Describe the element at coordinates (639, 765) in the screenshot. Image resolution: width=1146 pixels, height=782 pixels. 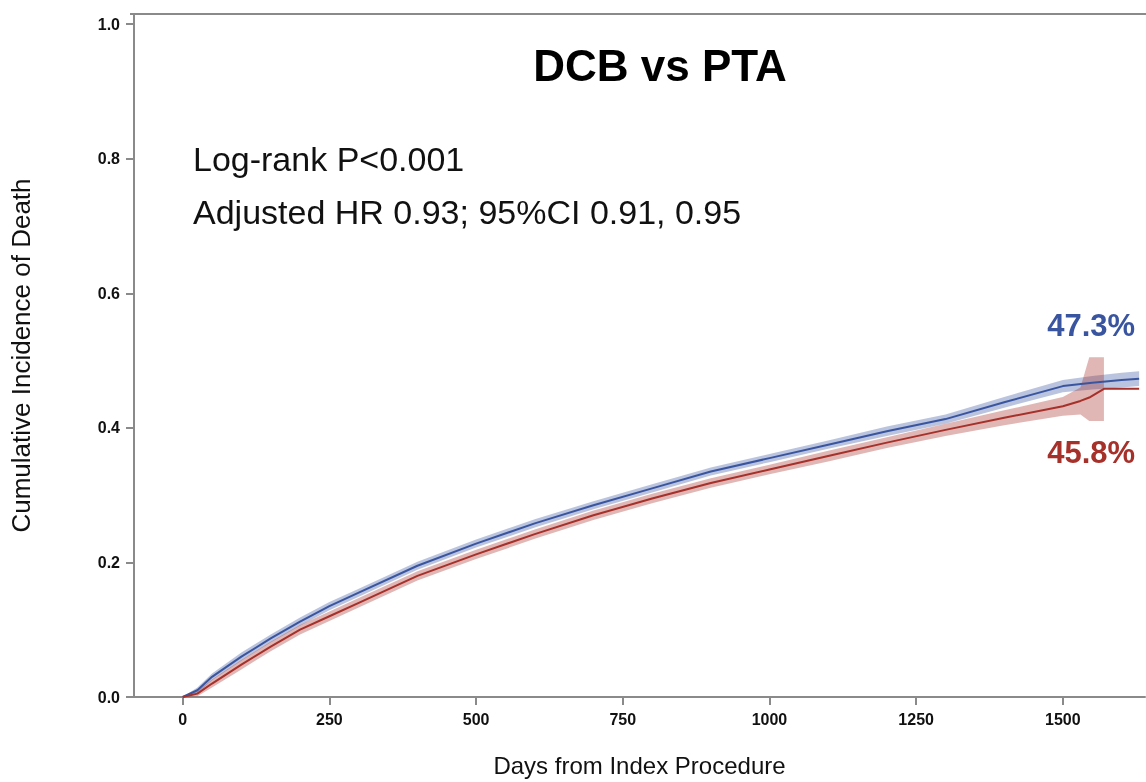
I see `x-axis-title: Days from Index Procedure` at that location.